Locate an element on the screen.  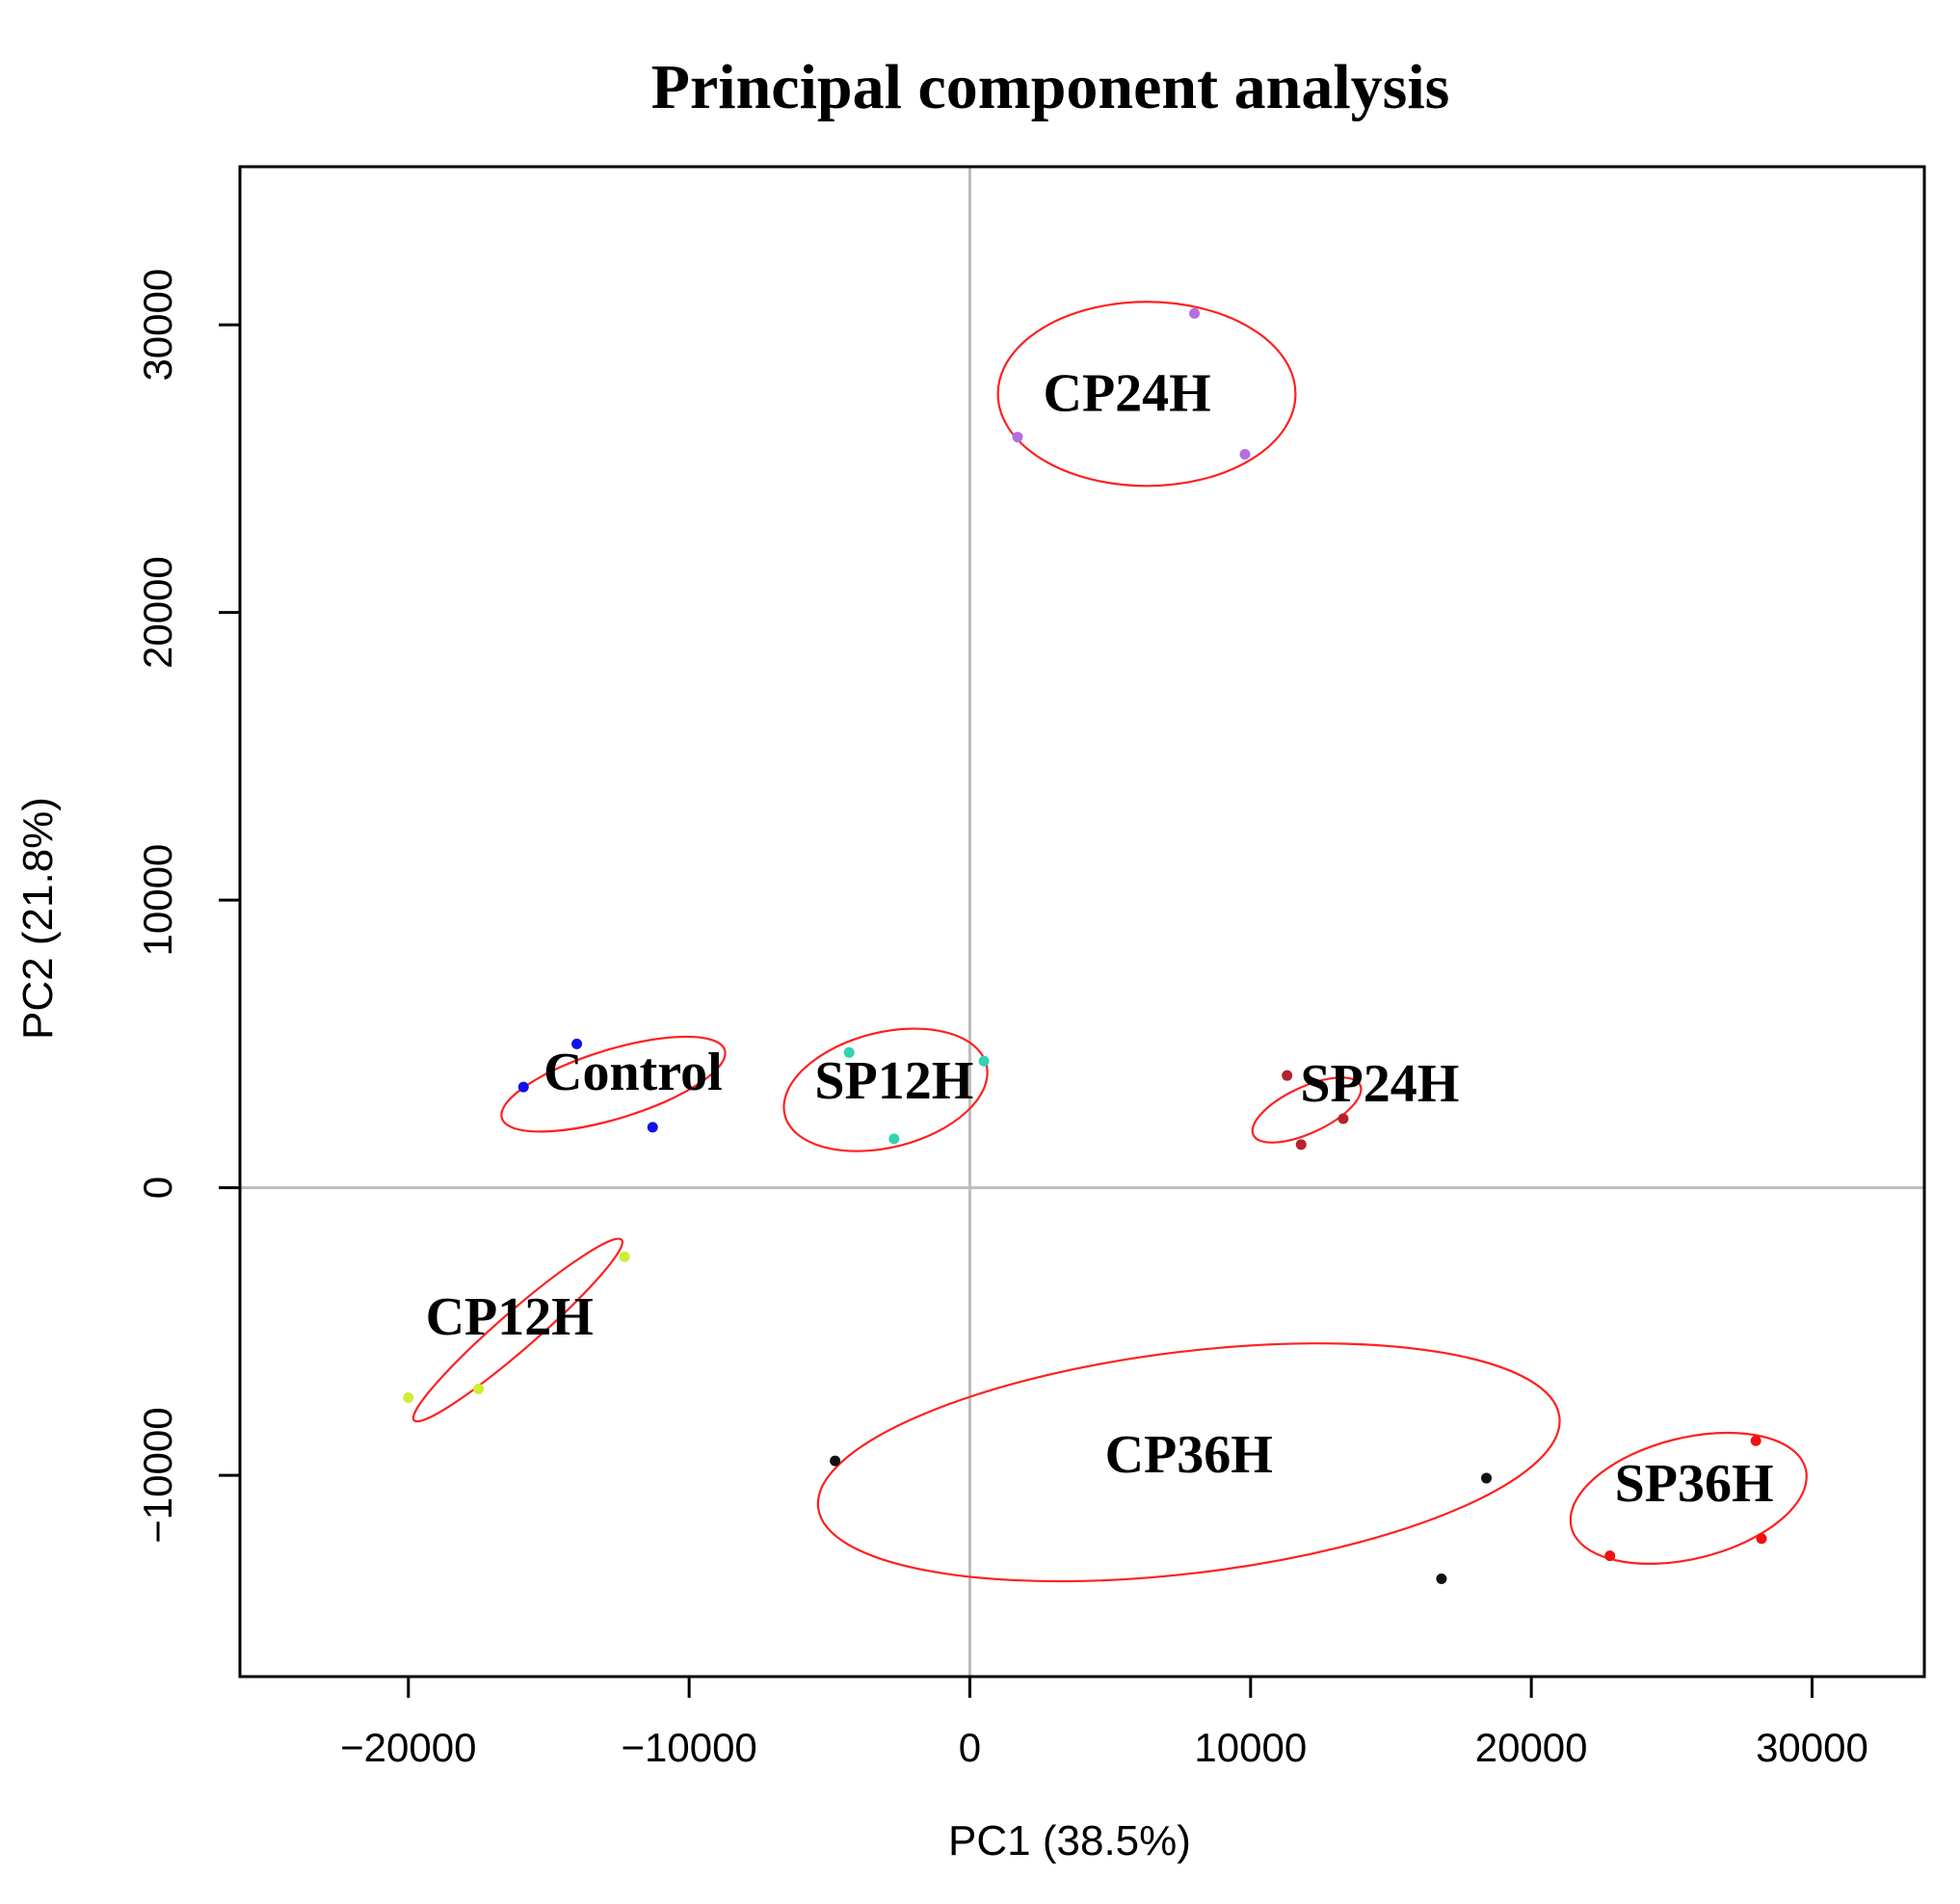
group-label-cp36h: CP36H is located at coordinates (1189, 1455).